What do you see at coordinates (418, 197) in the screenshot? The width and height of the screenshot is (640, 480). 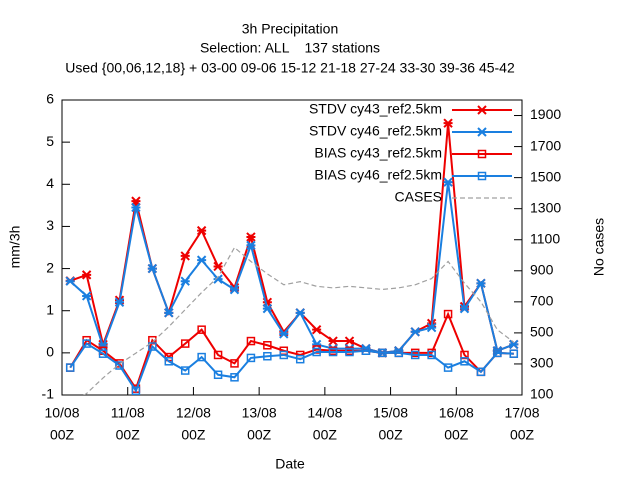 I see `legend-label: CASES` at bounding box center [418, 197].